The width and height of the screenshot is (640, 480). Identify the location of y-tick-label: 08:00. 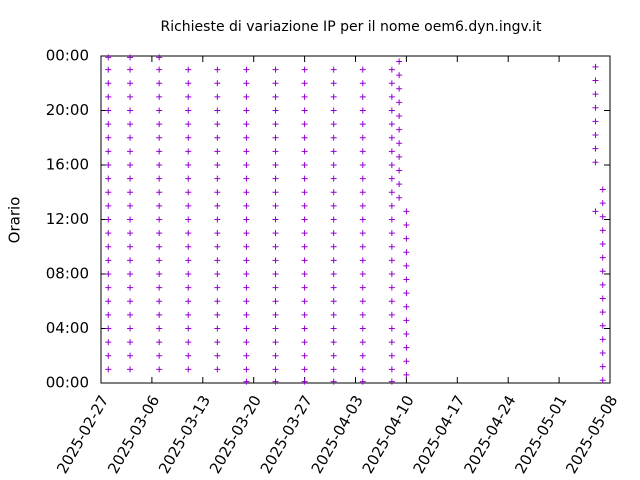
(67, 274).